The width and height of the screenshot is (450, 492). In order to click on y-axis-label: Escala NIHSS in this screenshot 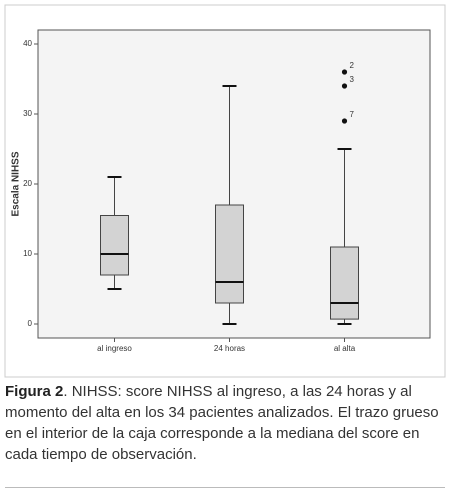, I will do `click(16, 183)`.